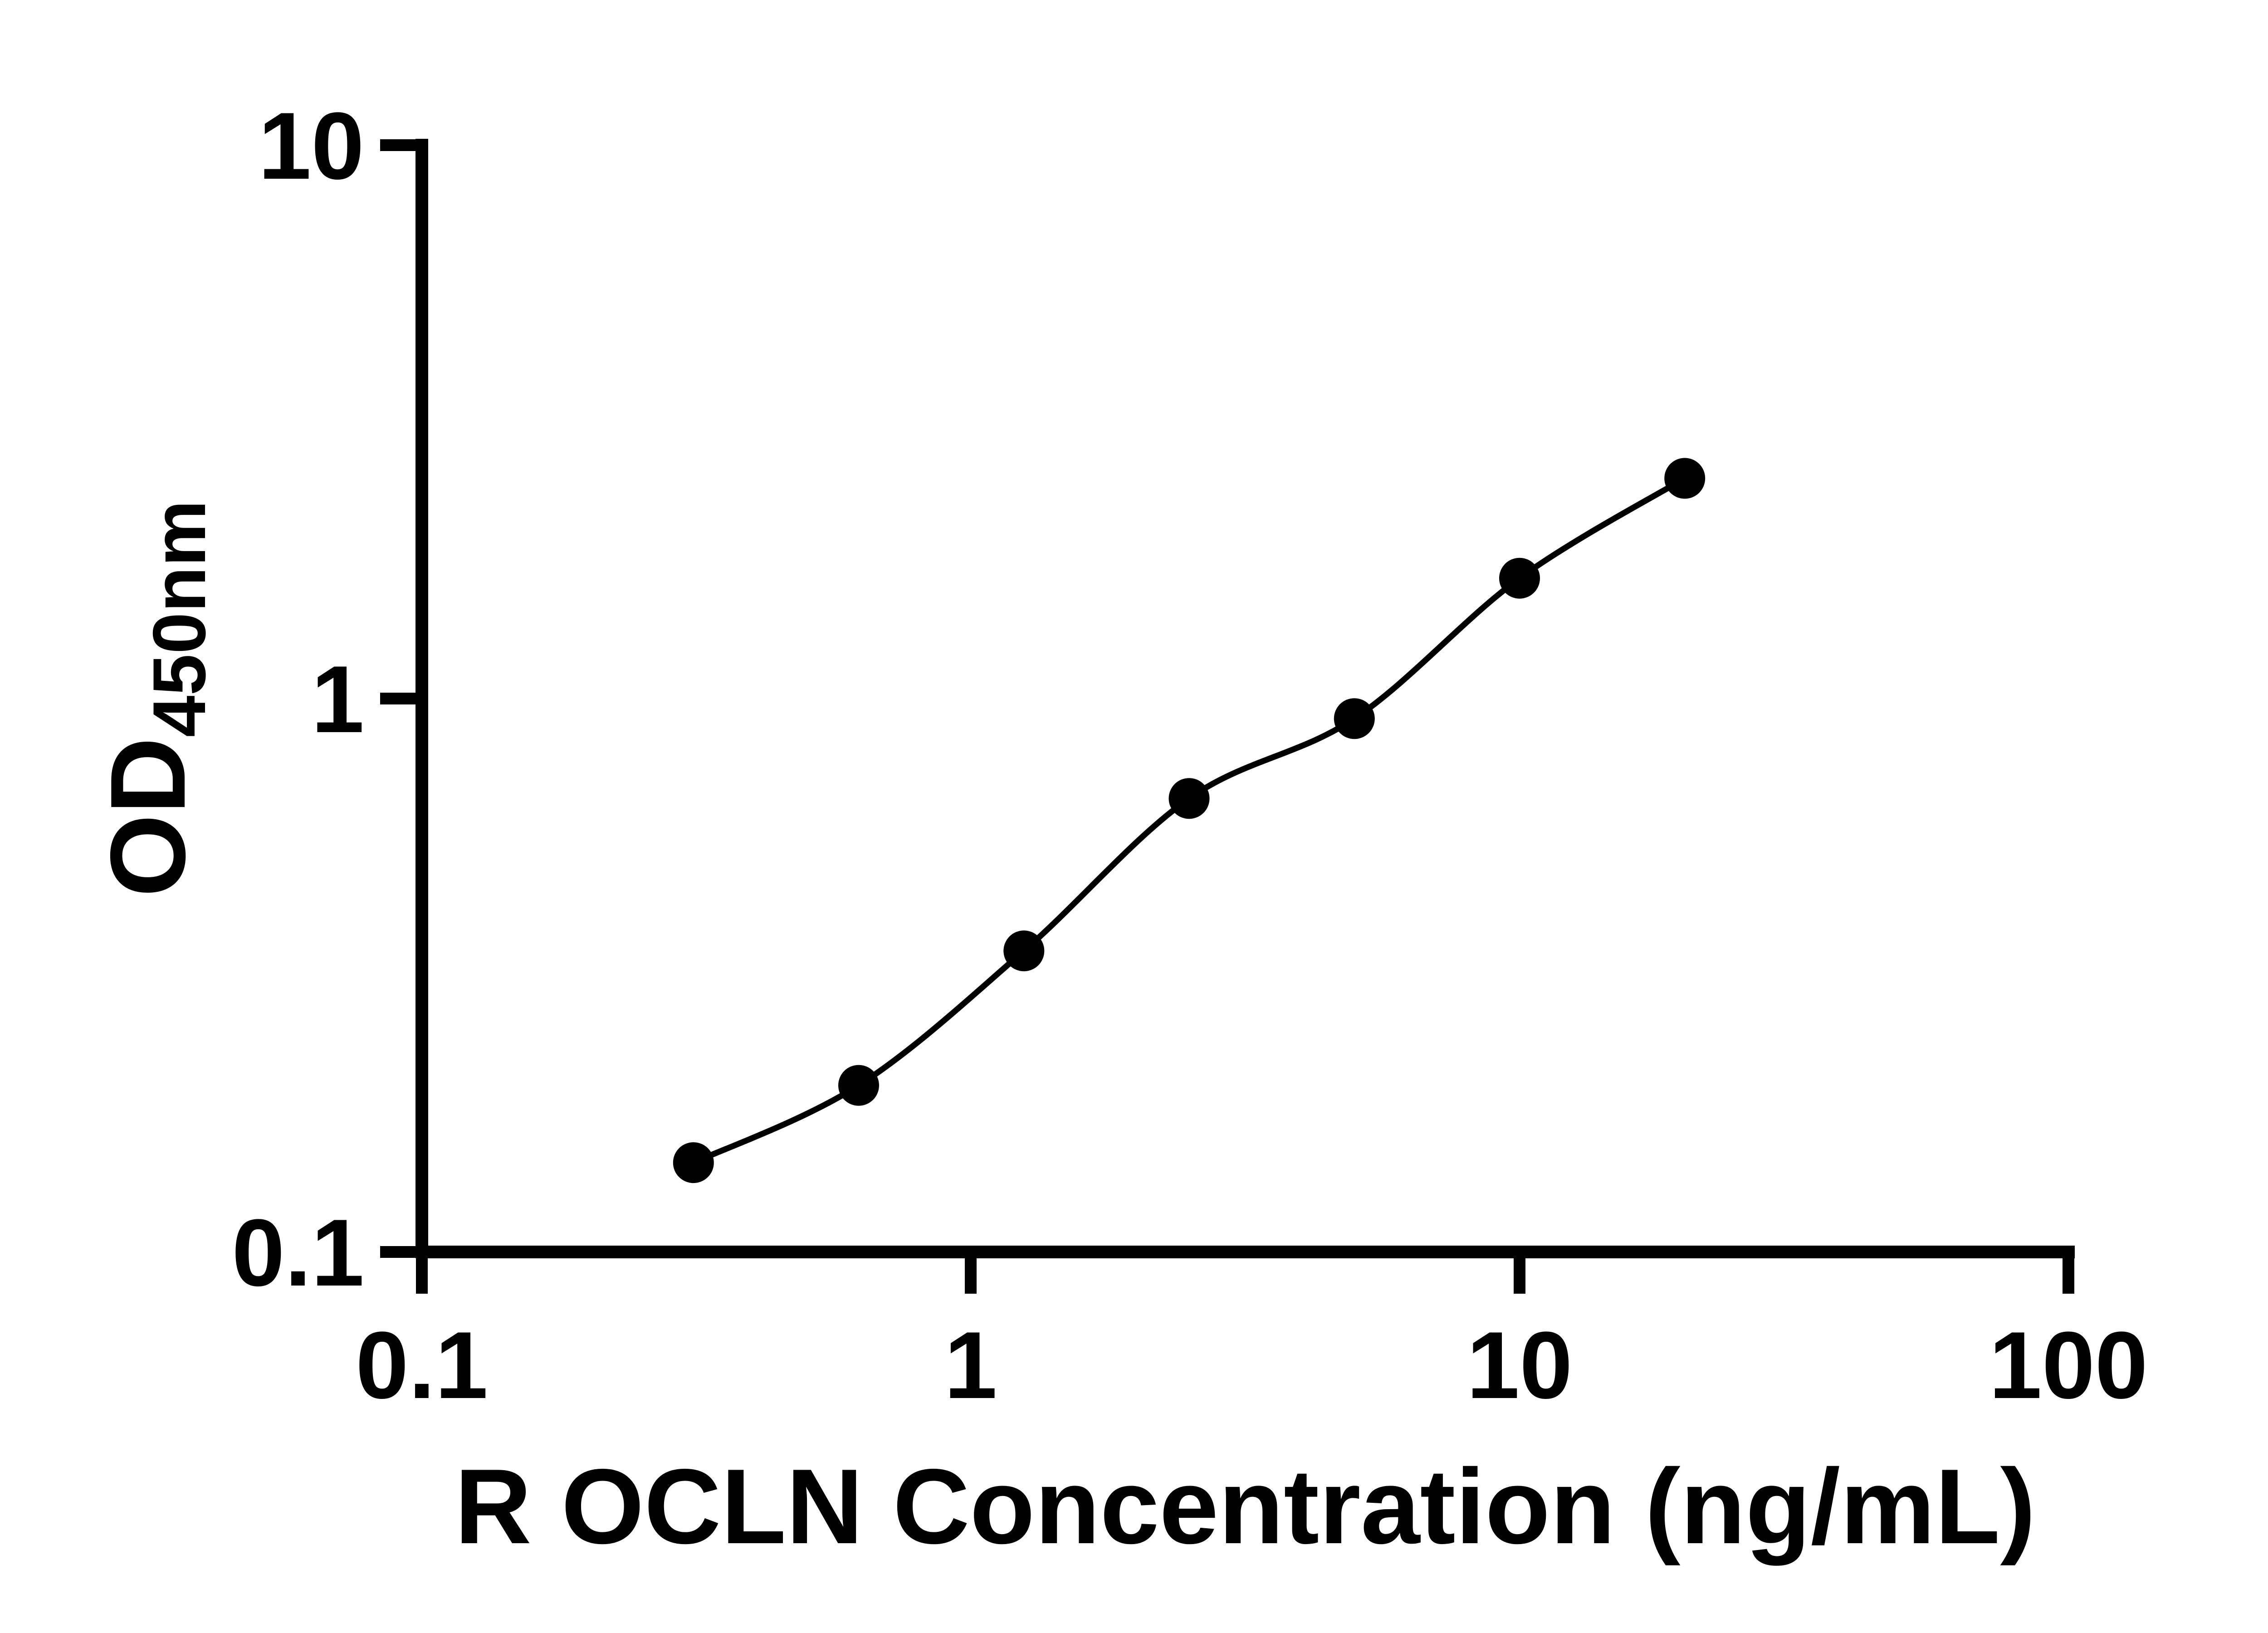  Describe the element at coordinates (179, 619) in the screenshot. I see `y-axis-title-subscript: 450nm` at that location.